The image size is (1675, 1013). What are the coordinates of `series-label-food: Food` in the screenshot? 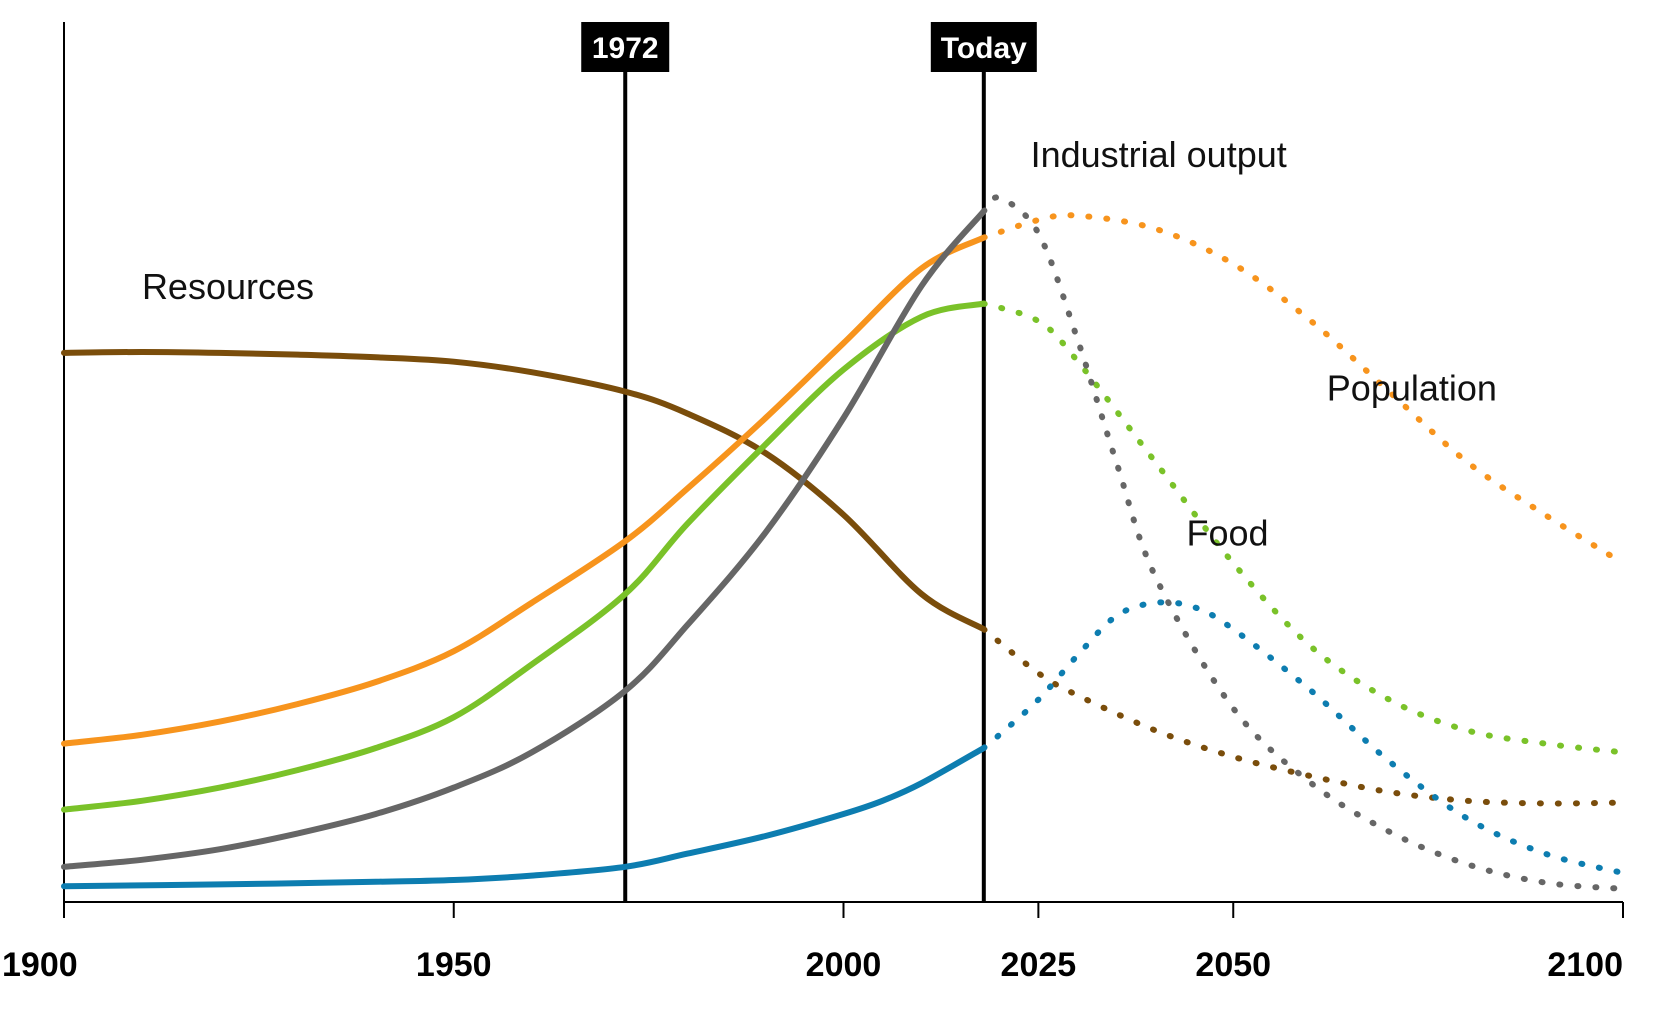 It's located at (1227, 533).